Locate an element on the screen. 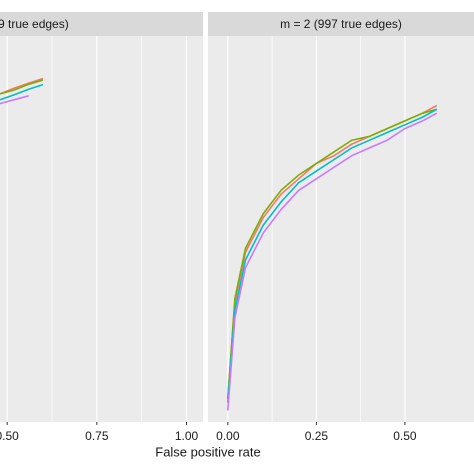  x-tick-label: 1.00 is located at coordinates (187, 436).